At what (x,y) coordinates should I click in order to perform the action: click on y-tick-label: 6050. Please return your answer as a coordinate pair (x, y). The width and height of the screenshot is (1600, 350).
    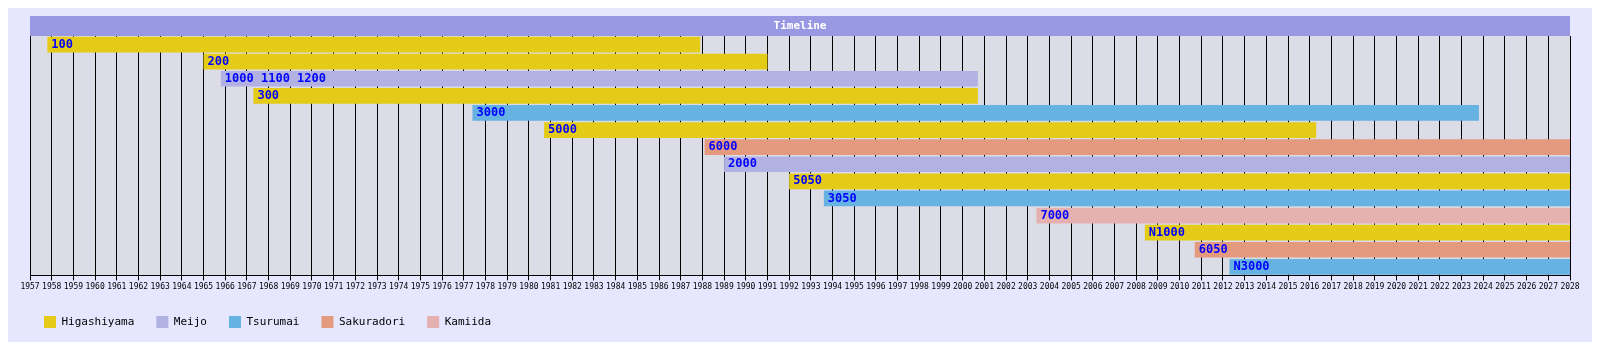
    Looking at the image, I should click on (1213, 248).